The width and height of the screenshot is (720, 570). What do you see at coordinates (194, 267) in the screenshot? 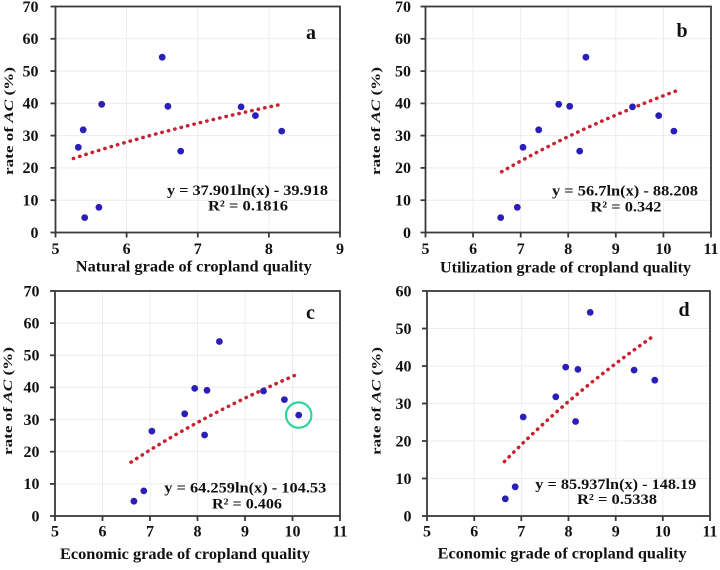
I see `svg-text:Natural grade of cropland qual: Natural grade of cropland quality` at bounding box center [194, 267].